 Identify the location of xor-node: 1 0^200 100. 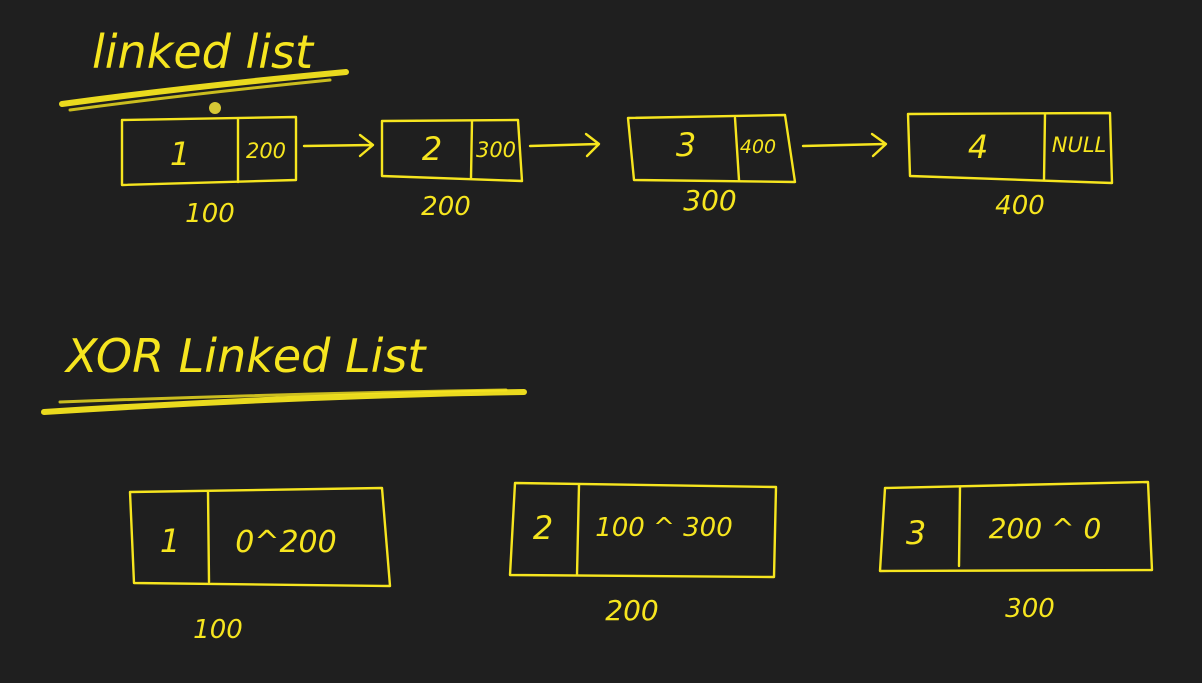
(260, 565).